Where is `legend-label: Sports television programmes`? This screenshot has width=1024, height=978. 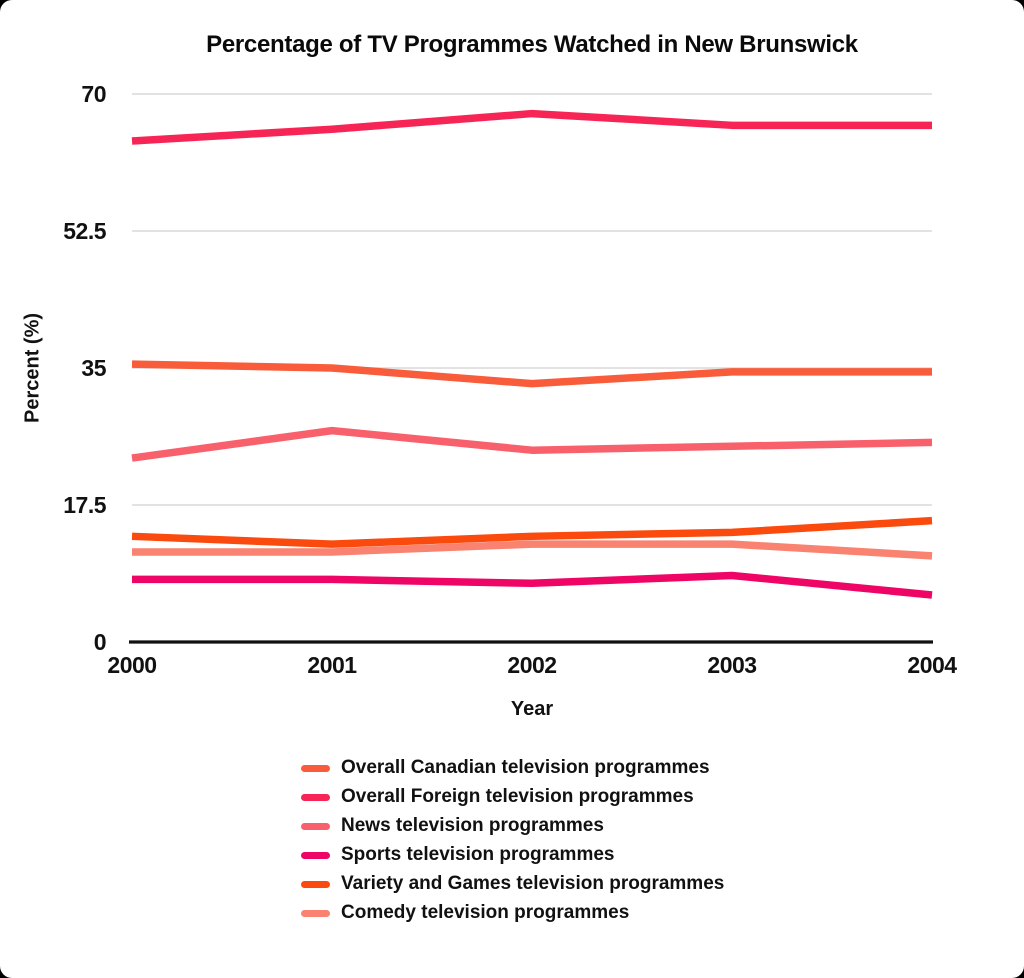 legend-label: Sports television programmes is located at coordinates (478, 854).